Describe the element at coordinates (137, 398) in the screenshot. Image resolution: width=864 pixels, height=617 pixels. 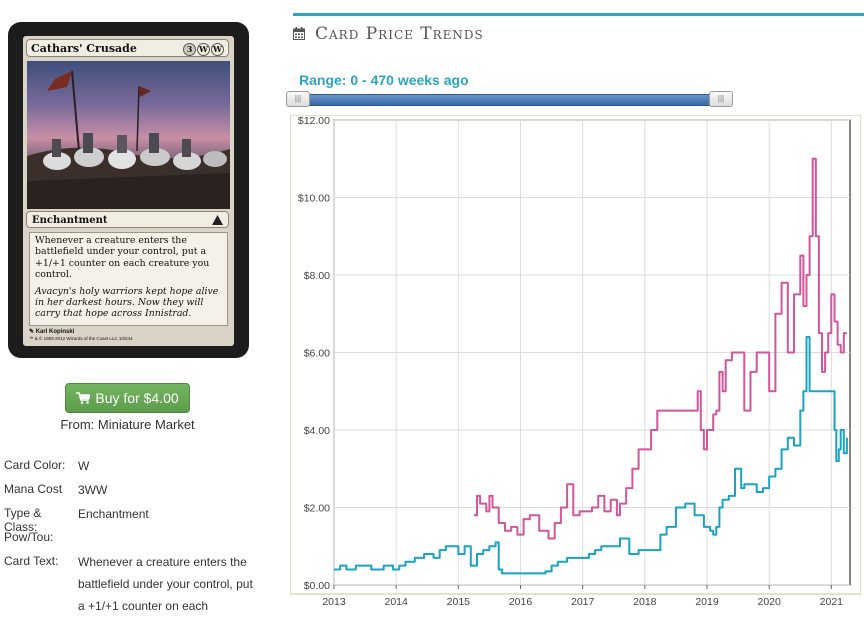
I see `buy-button-label: Buy for $4.00` at that location.